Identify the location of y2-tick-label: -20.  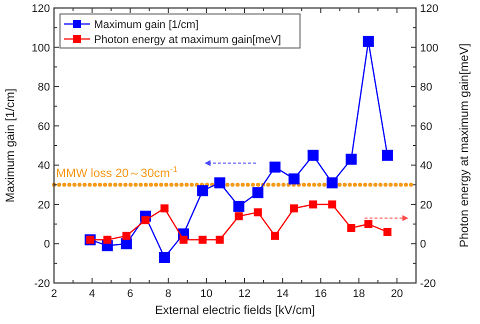
(428, 284).